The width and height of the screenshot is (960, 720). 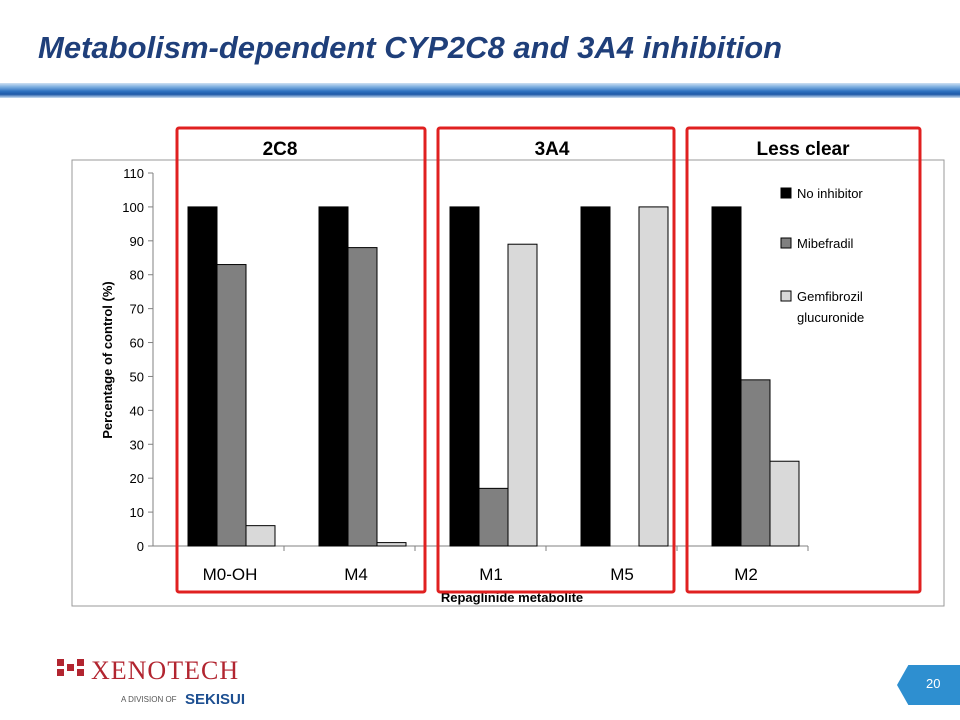 I want to click on group-label: 2C8, so click(x=280, y=149).